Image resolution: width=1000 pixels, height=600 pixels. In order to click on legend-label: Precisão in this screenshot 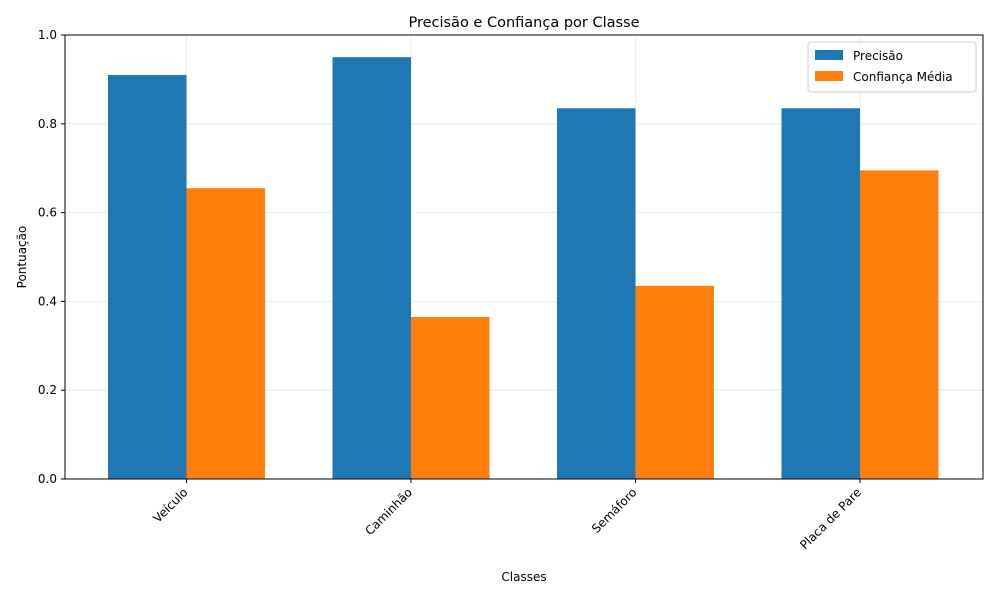, I will do `click(878, 56)`.